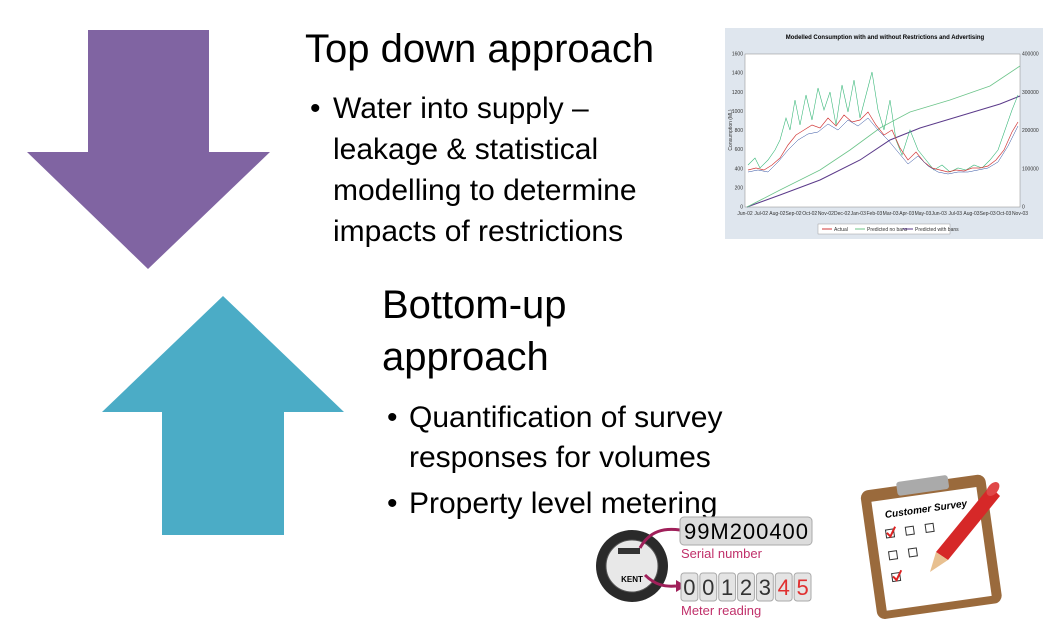 This screenshot has height=633, width=1044. I want to click on legend-entry: Actual, so click(841, 230).